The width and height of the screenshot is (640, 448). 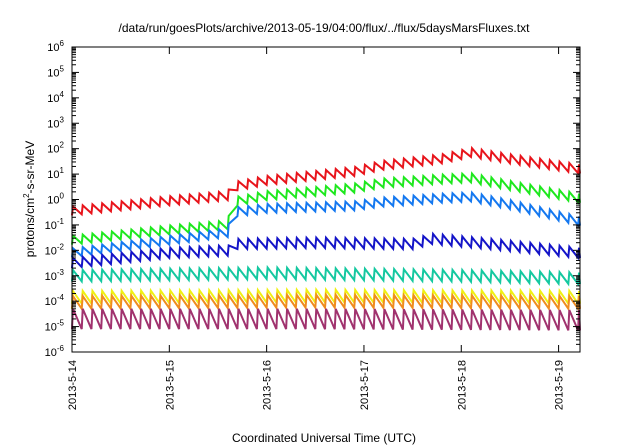 I want to click on x-tick-label: 2013-5-19, so click(x=560, y=385).